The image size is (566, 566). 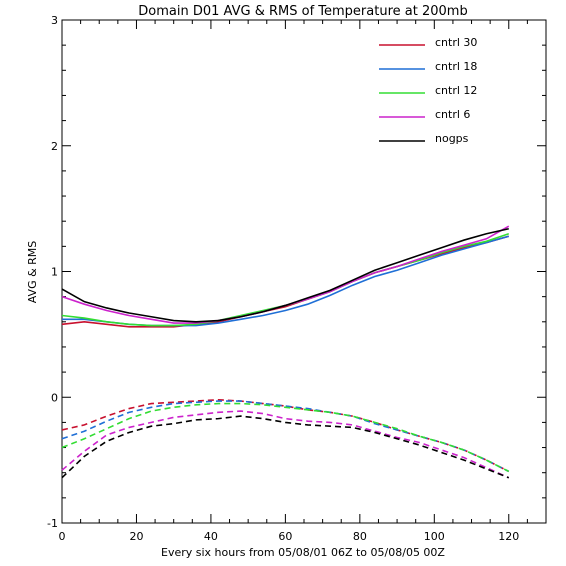 What do you see at coordinates (456, 66) in the screenshot?
I see `legend-label: cntrl 18` at bounding box center [456, 66].